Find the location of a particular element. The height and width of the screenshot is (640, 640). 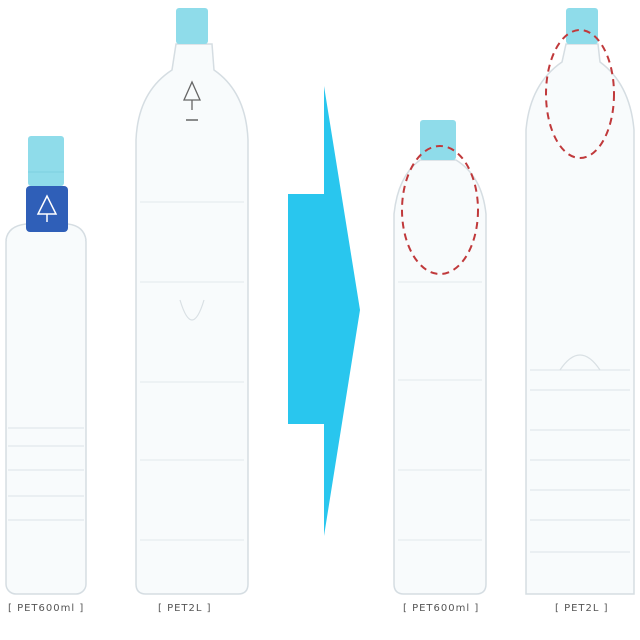

bottle-pet600ml-before is located at coordinates (46, 365).